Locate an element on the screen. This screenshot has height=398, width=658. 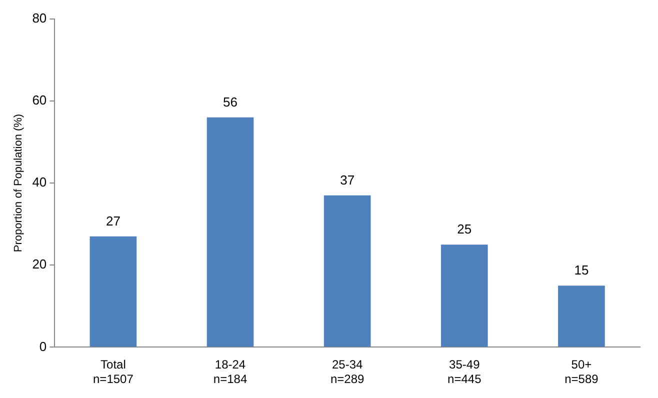
x-tick-label: 25-34 n=289 is located at coordinates (347, 372).